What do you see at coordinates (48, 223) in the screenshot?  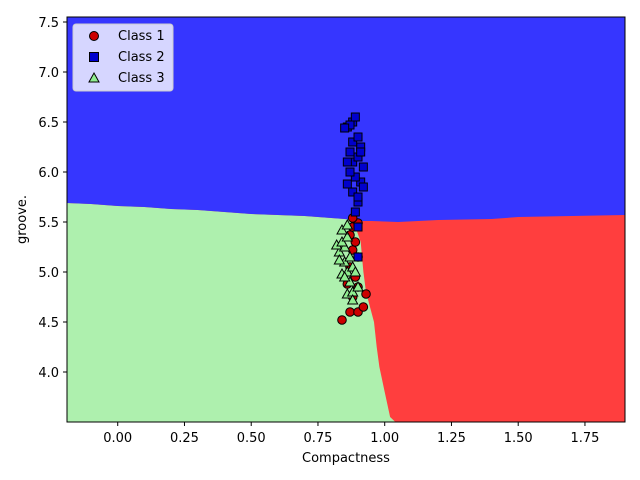 I see `y-tick-label-3: 5.5` at bounding box center [48, 223].